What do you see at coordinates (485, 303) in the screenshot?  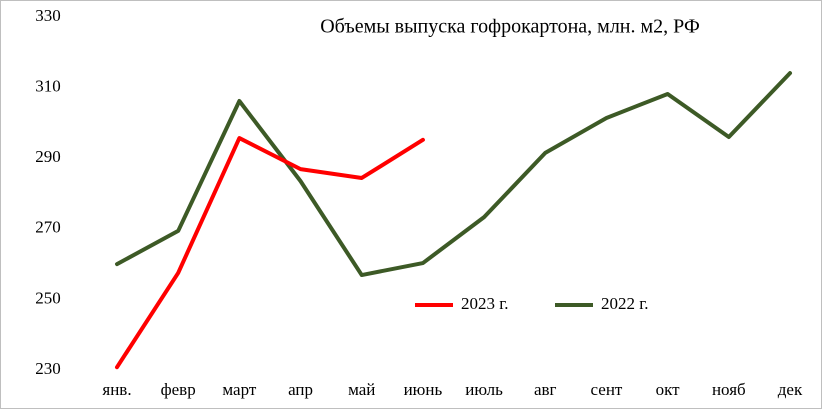 I see `legend-label: 2023 г.` at bounding box center [485, 303].